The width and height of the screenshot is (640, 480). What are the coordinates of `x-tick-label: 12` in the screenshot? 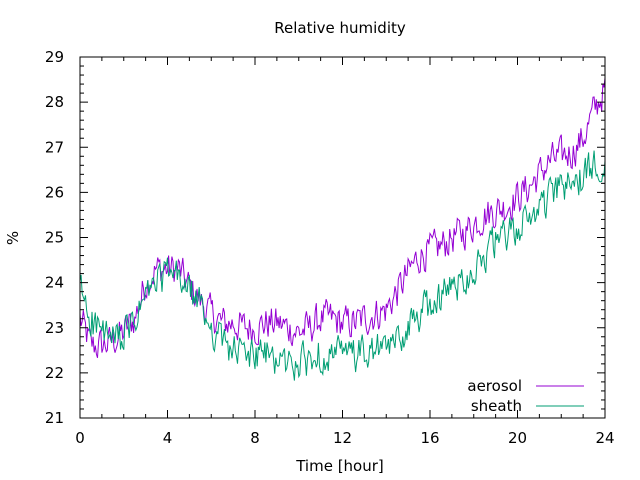 It's located at (342, 438).